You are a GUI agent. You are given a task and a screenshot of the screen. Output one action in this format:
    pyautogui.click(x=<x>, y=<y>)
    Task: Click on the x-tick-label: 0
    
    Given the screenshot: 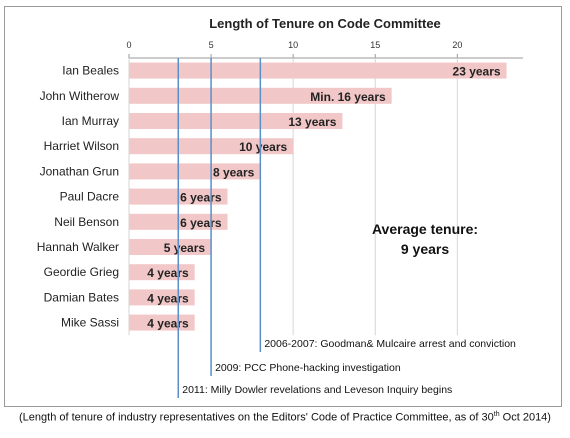 What is the action you would take?
    pyautogui.click(x=128, y=45)
    